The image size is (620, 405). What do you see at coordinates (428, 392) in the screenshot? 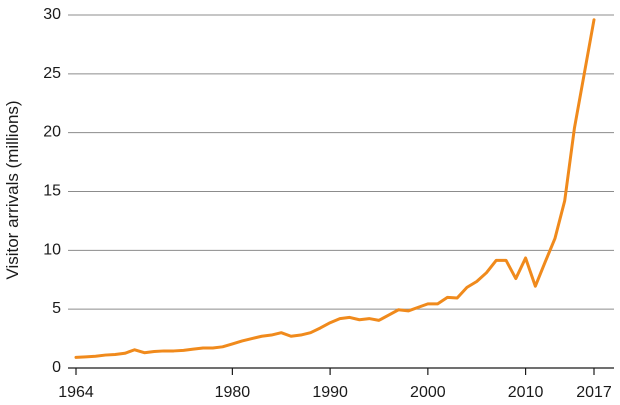
I see `x-tick-label-2000: 2000` at bounding box center [428, 392].